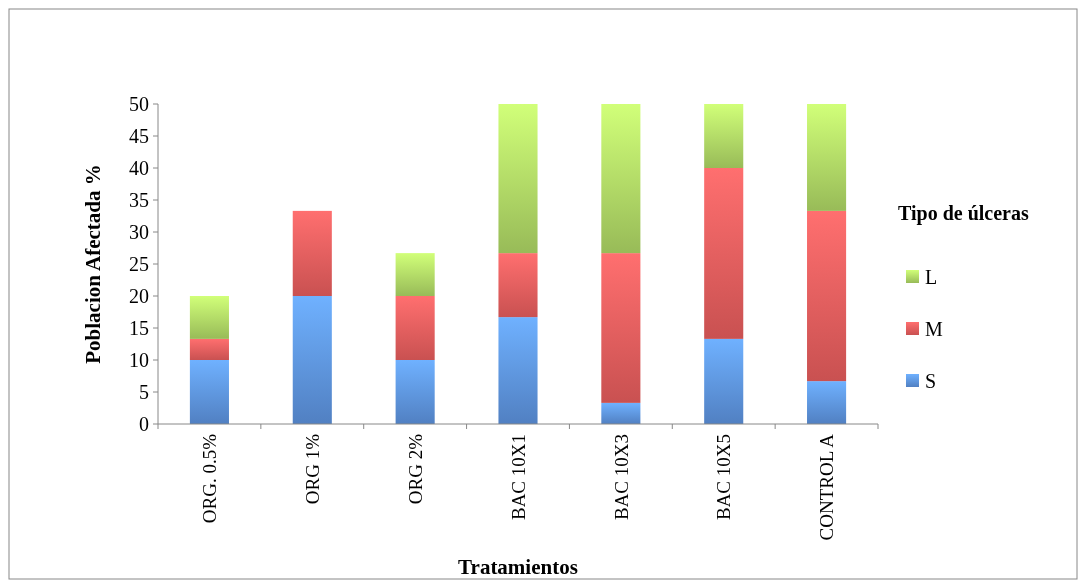 This screenshot has width=1086, height=580. What do you see at coordinates (139, 168) in the screenshot?
I see `y-tick-label: 40` at bounding box center [139, 168].